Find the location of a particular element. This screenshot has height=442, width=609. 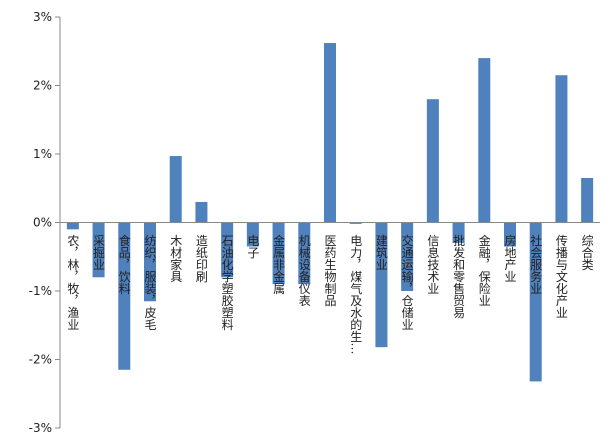

x-tick-label: 综合类 is located at coordinates (587, 252).